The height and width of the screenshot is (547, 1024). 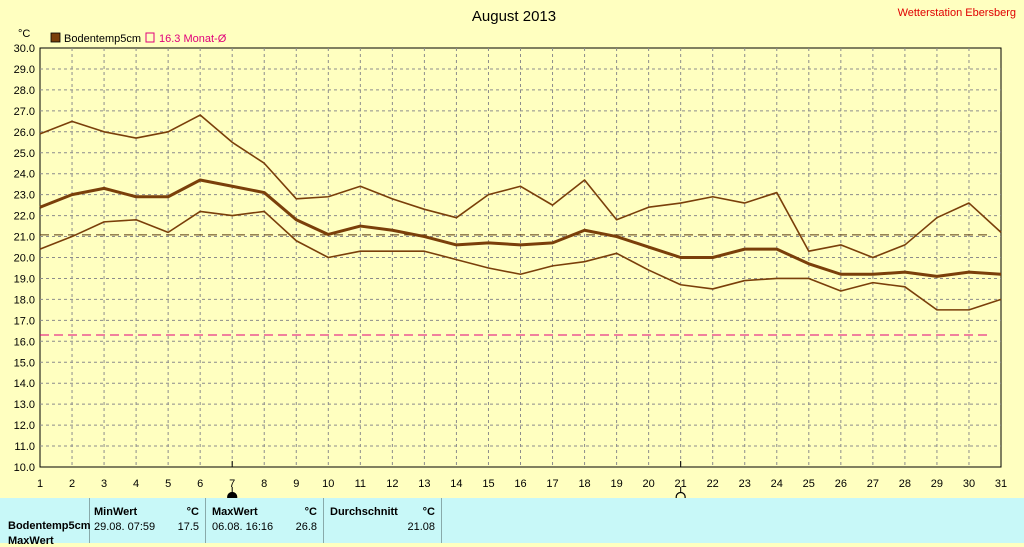 What do you see at coordinates (520, 484) in the screenshot?
I see `x-tick-label: 16` at bounding box center [520, 484].